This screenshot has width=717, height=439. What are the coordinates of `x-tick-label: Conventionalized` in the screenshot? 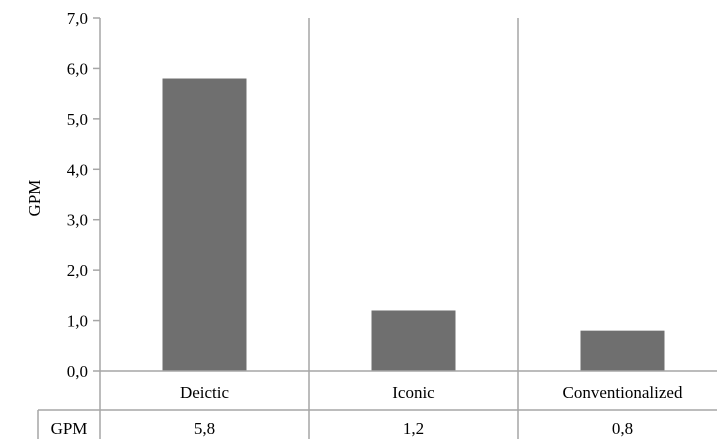 It's located at (623, 392).